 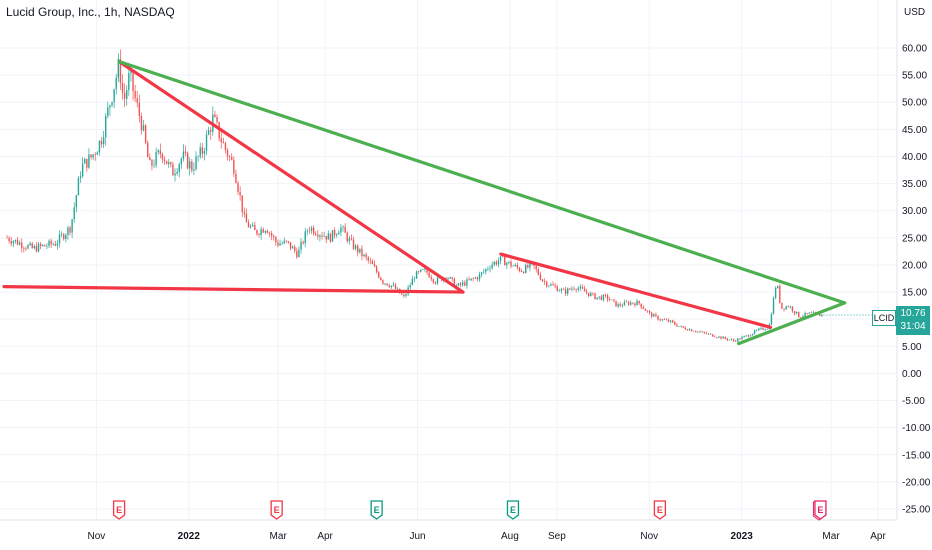 I want to click on time-axis: Nov 2022 Mar Apr Jun Aug Sep Nov 2023 Mar Apr, so click(x=487, y=536).